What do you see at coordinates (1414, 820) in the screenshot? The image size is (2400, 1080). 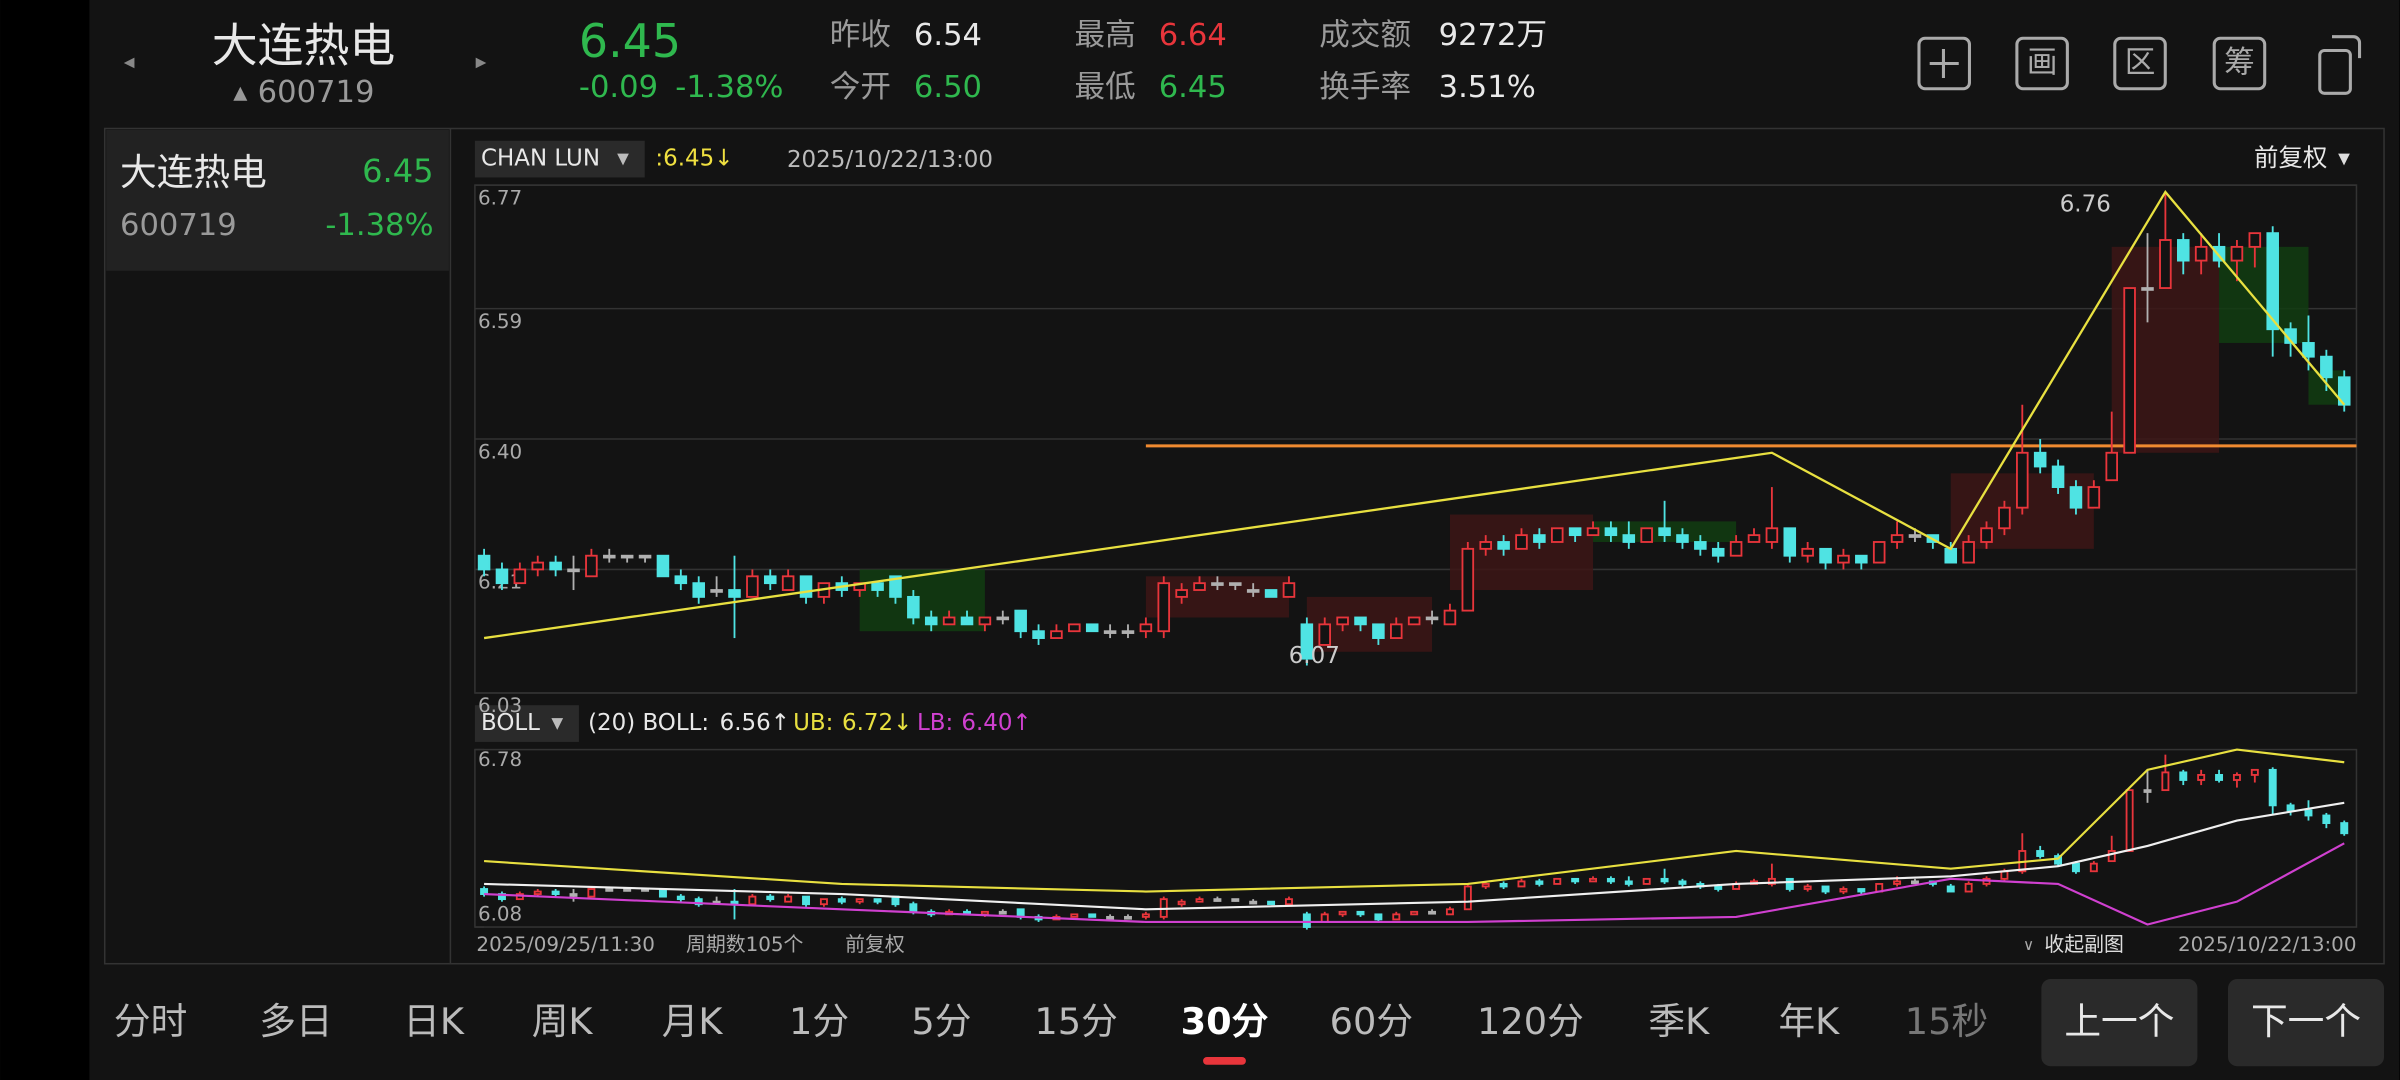 I see `boll-ub` at bounding box center [1414, 820].